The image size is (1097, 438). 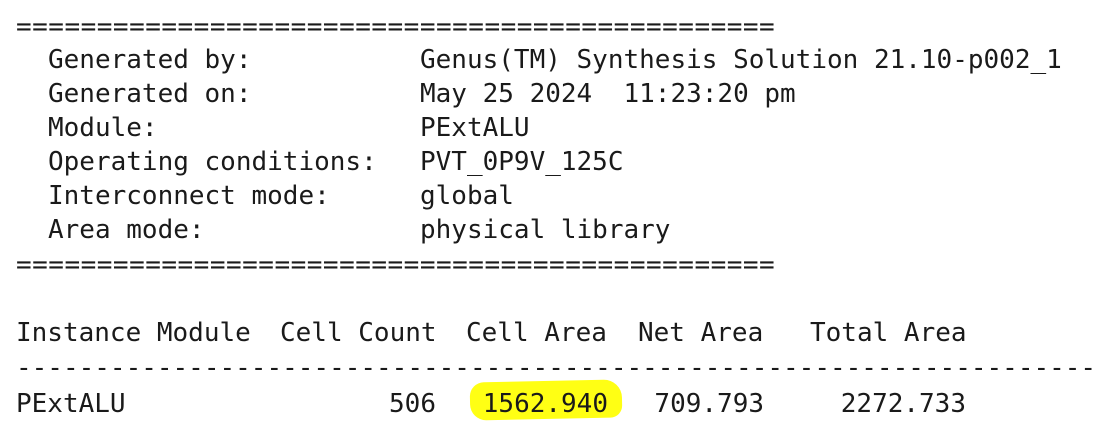 What do you see at coordinates (103, 128) in the screenshot?
I see `field-label-module: Module:` at bounding box center [103, 128].